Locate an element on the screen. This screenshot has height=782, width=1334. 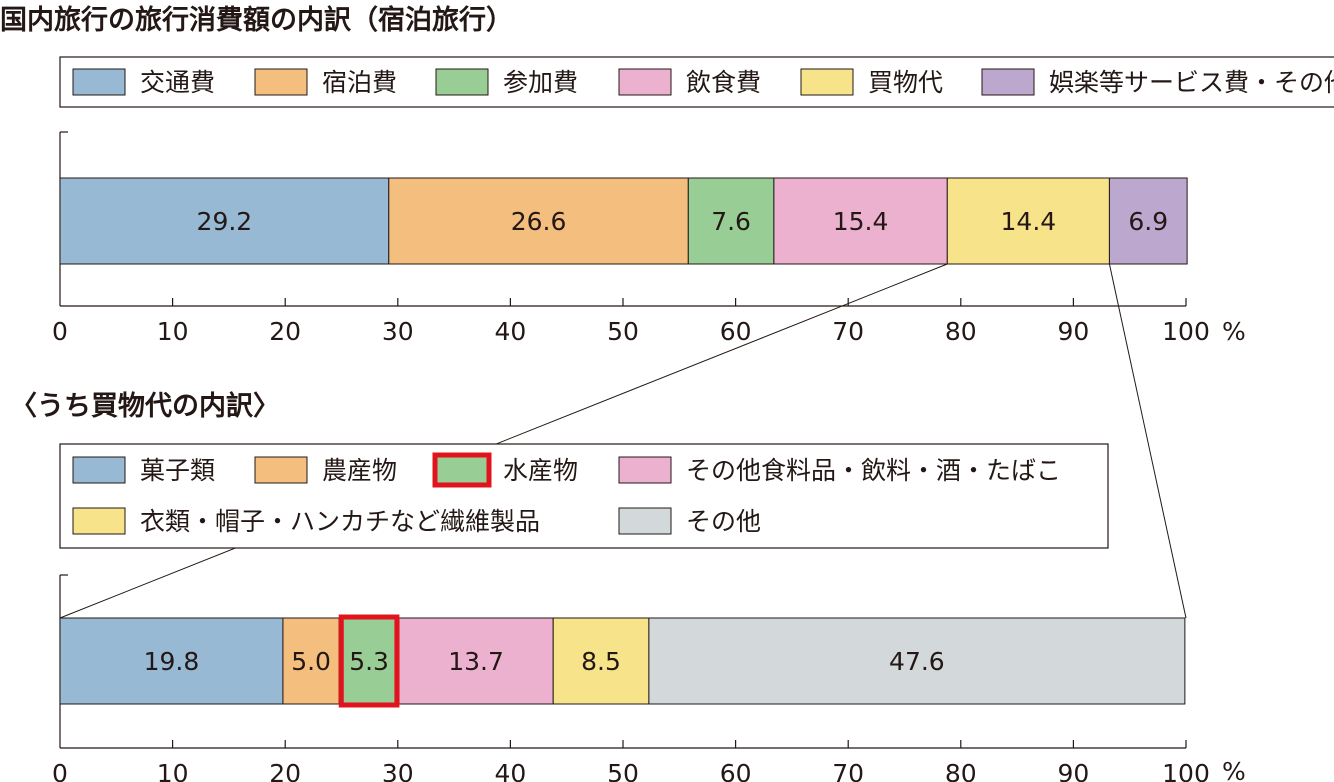
legend-label: 買物代 is located at coordinates (905, 82).